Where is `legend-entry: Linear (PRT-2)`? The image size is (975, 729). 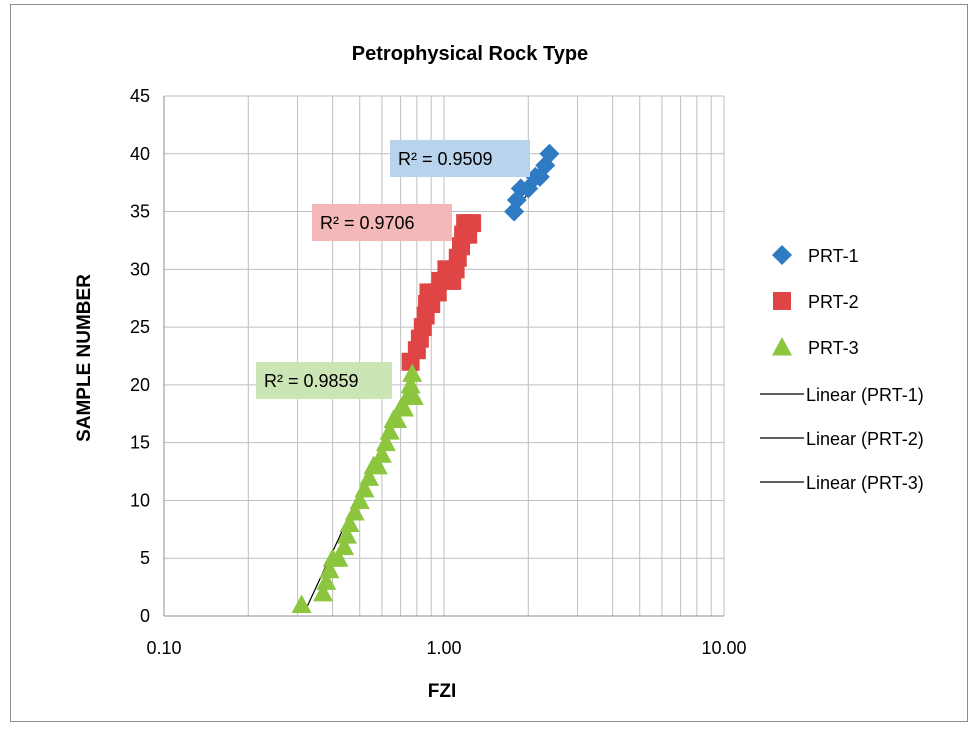 legend-entry: Linear (PRT-2) is located at coordinates (865, 439).